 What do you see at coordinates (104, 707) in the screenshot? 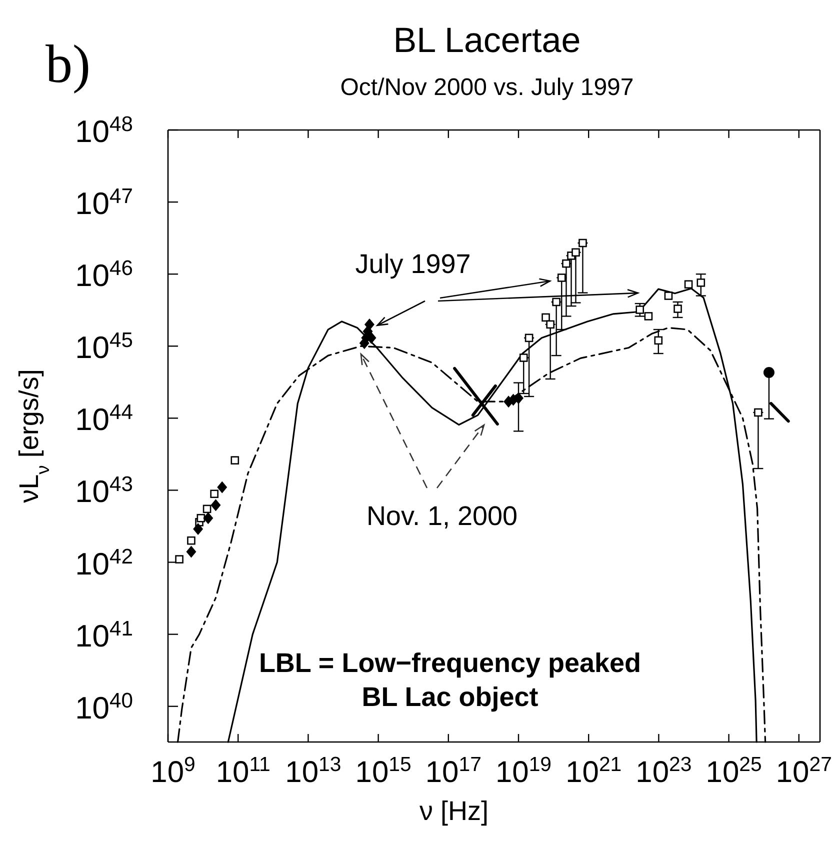
I see `y-tick-label: 10$^{40}$` at bounding box center [104, 707].